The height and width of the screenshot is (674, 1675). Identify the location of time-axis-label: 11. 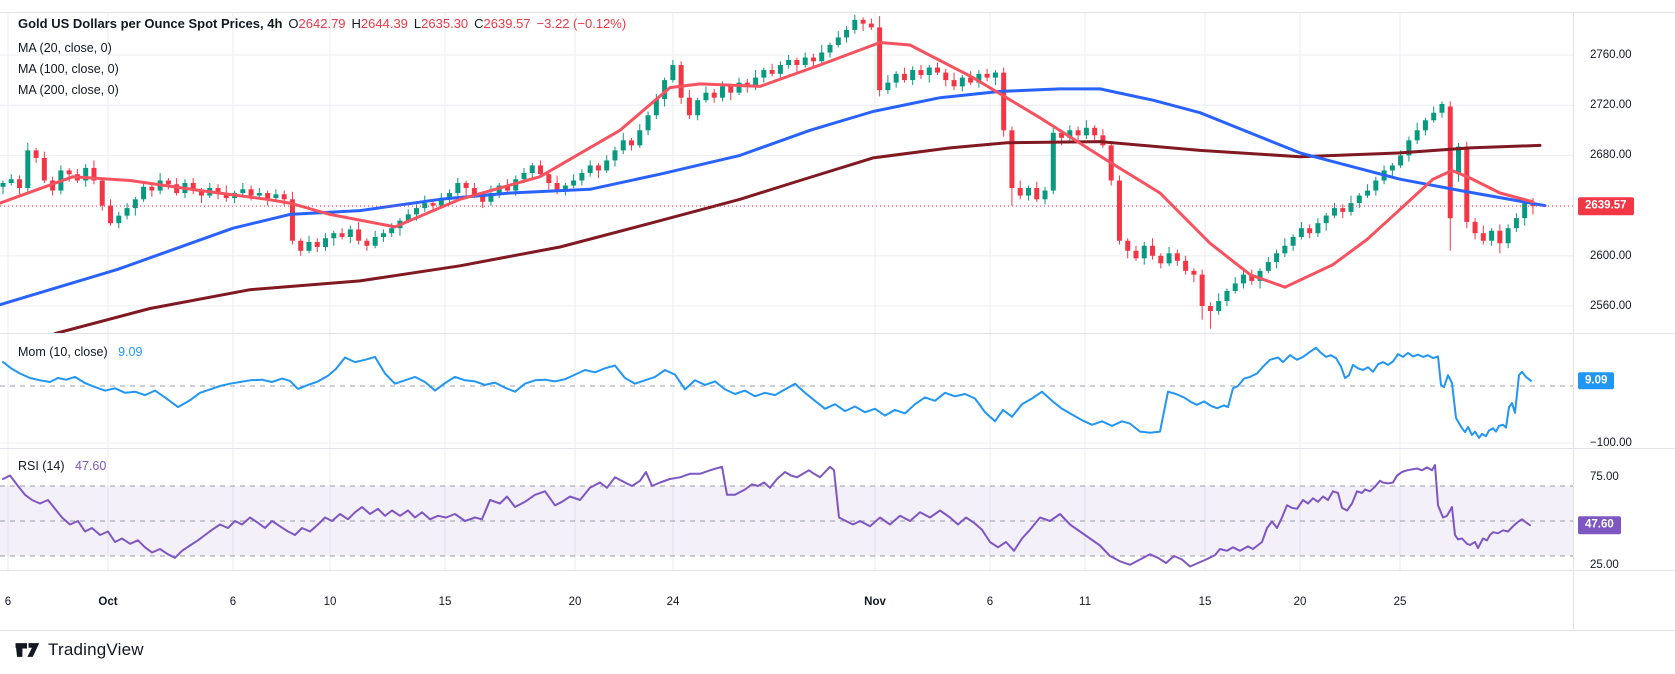
(1085, 602).